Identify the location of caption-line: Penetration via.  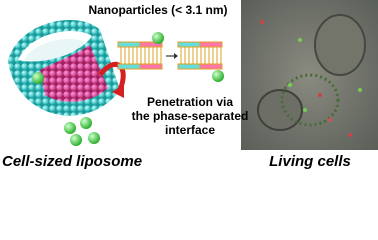
(190, 102).